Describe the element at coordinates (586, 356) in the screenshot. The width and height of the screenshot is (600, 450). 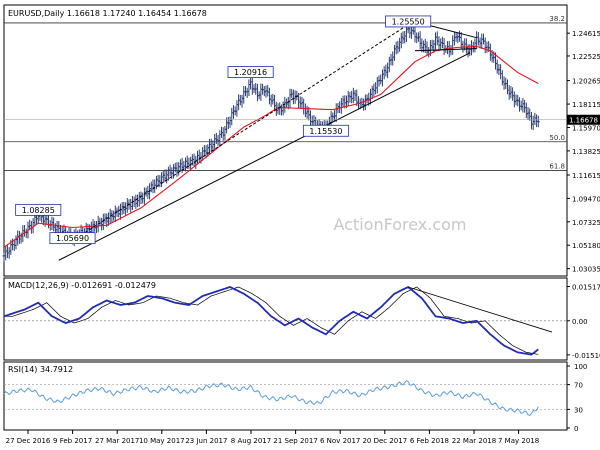
I see `macd-axis-label: -0.015109` at that location.